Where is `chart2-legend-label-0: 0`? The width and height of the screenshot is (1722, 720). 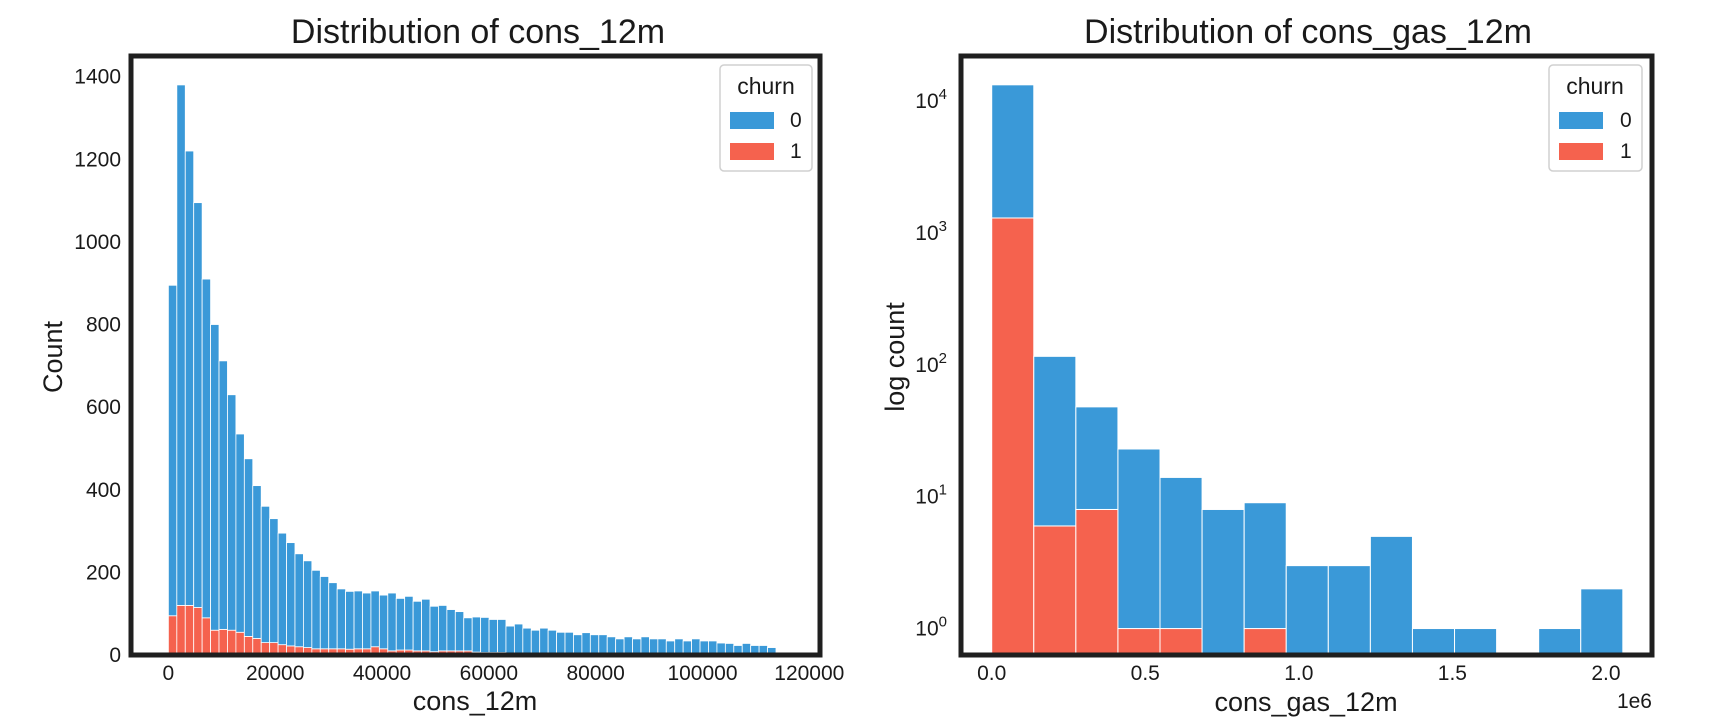
chart2-legend-label-0: 0 is located at coordinates (1626, 120).